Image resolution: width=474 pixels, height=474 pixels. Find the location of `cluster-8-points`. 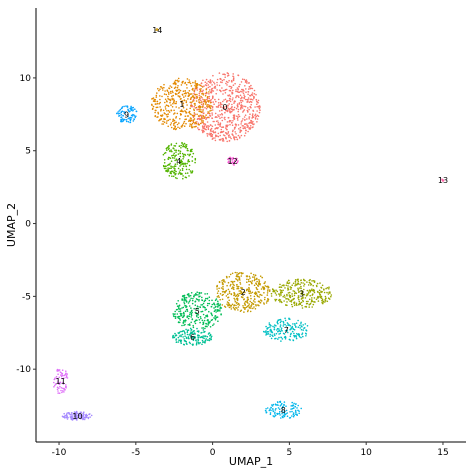

cluster-8-points is located at coordinates (283, 409).